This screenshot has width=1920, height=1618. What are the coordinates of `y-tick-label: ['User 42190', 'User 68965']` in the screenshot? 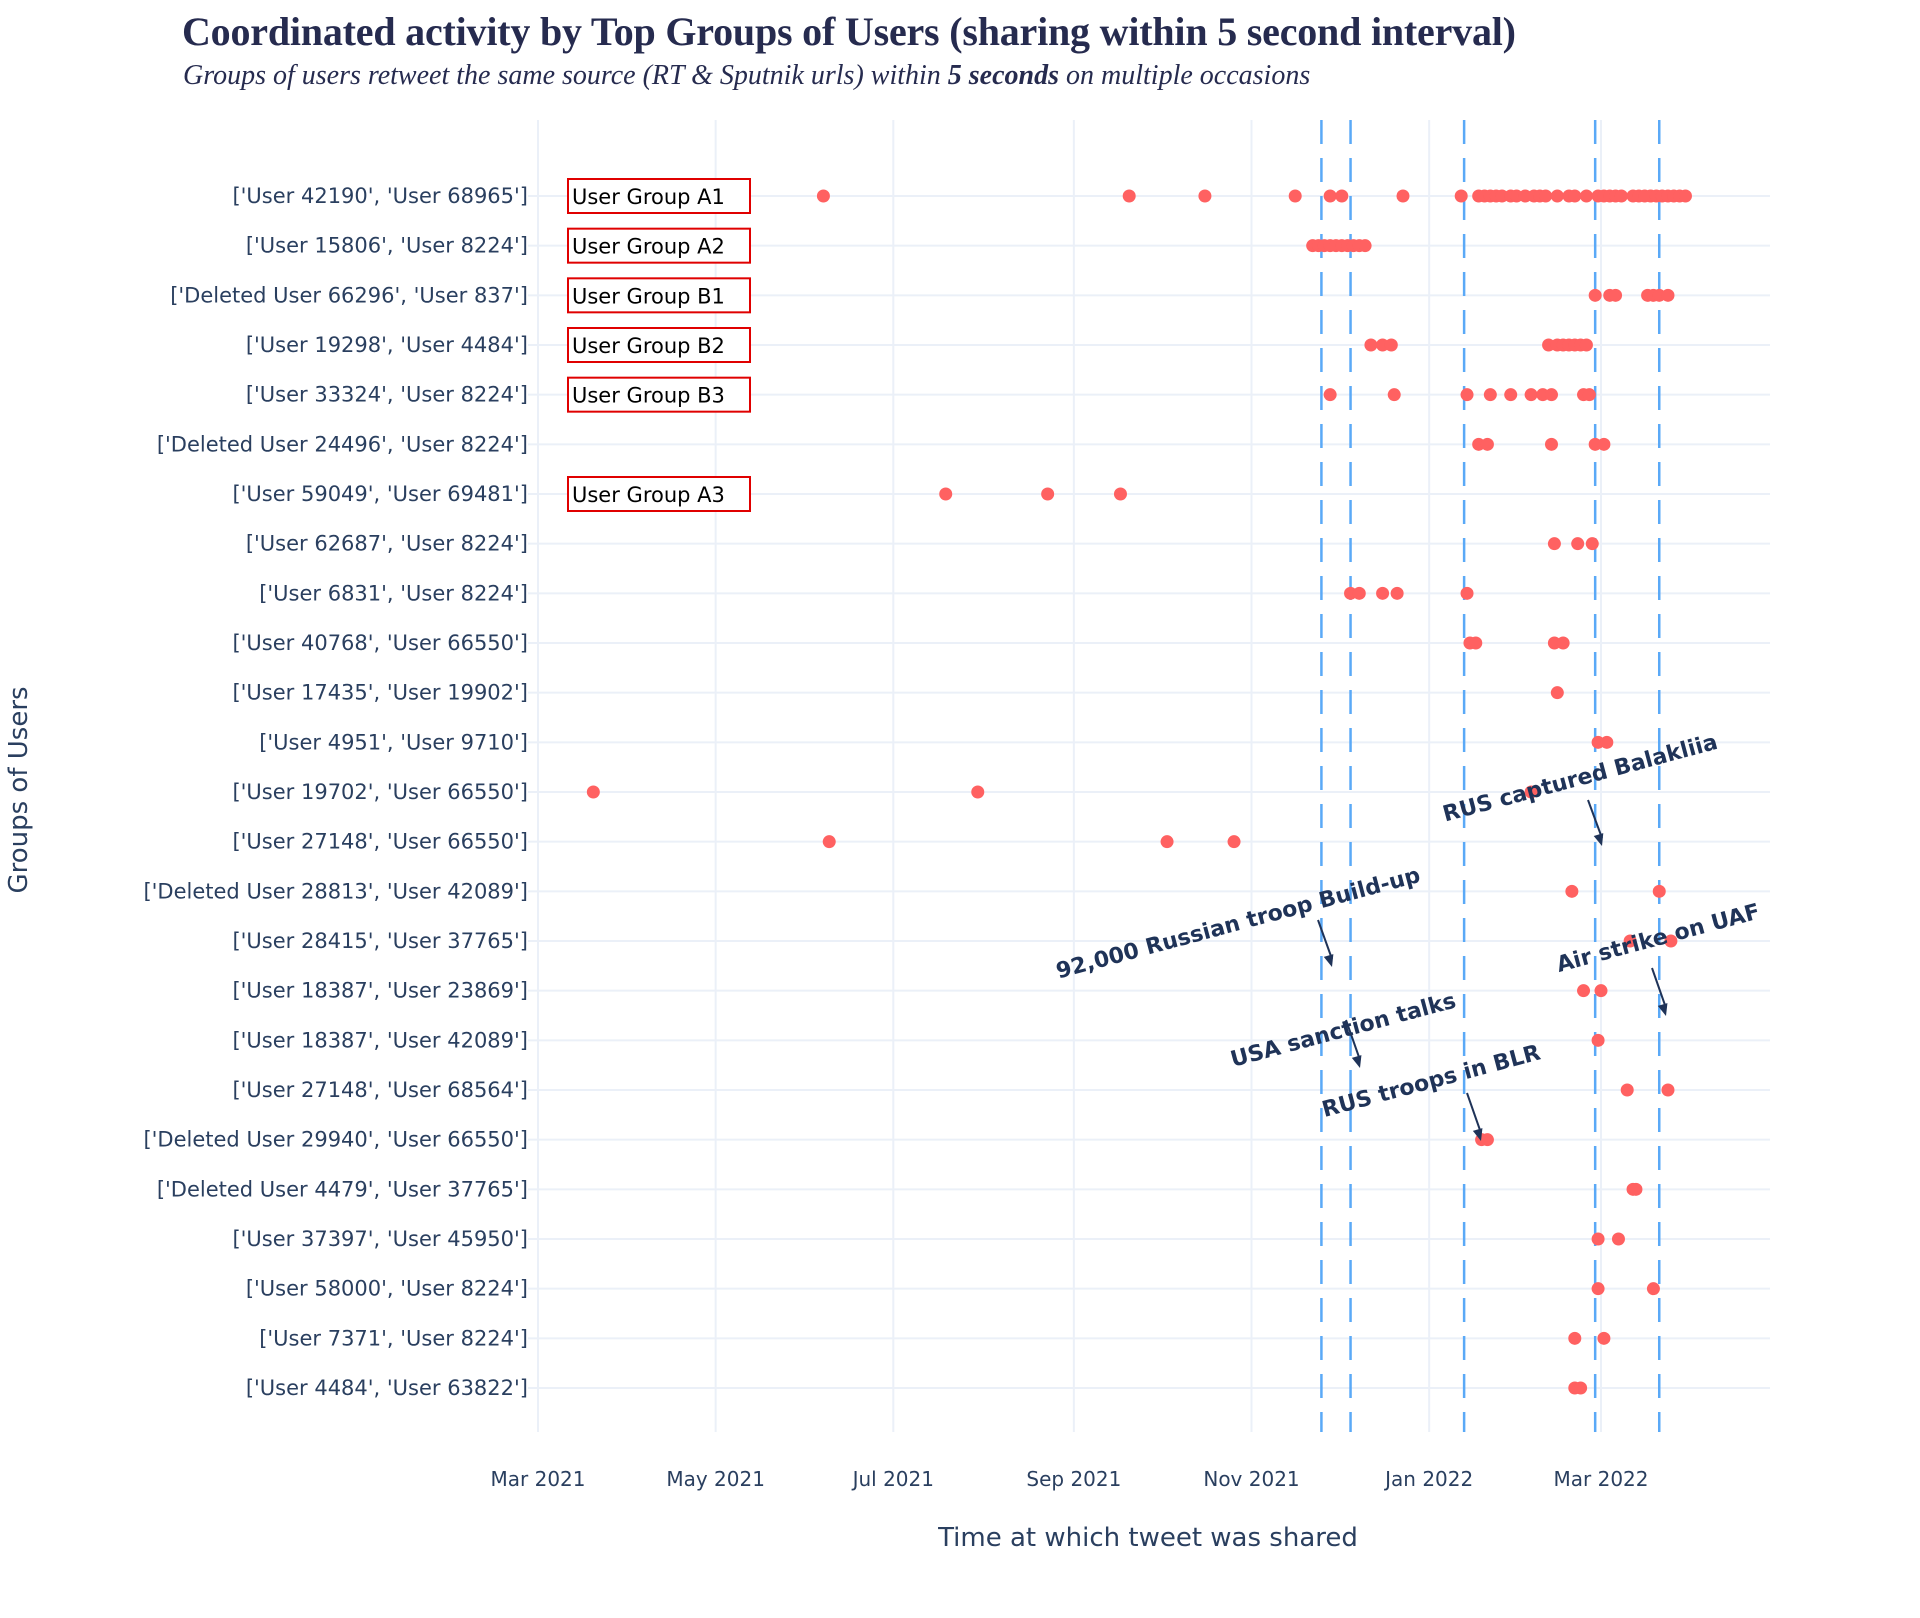 It's located at (380, 196).